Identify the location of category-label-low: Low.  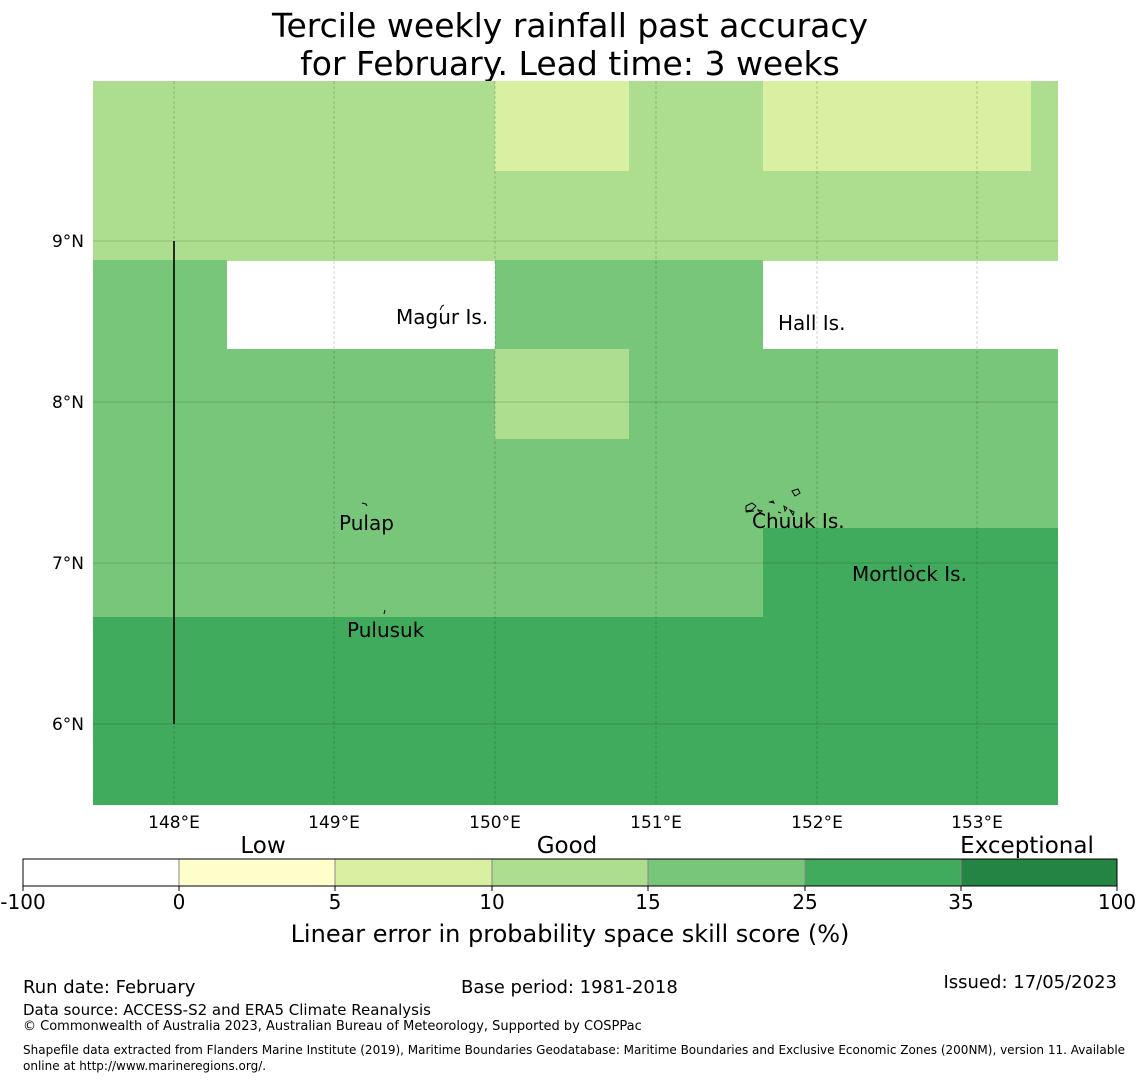
(262, 846).